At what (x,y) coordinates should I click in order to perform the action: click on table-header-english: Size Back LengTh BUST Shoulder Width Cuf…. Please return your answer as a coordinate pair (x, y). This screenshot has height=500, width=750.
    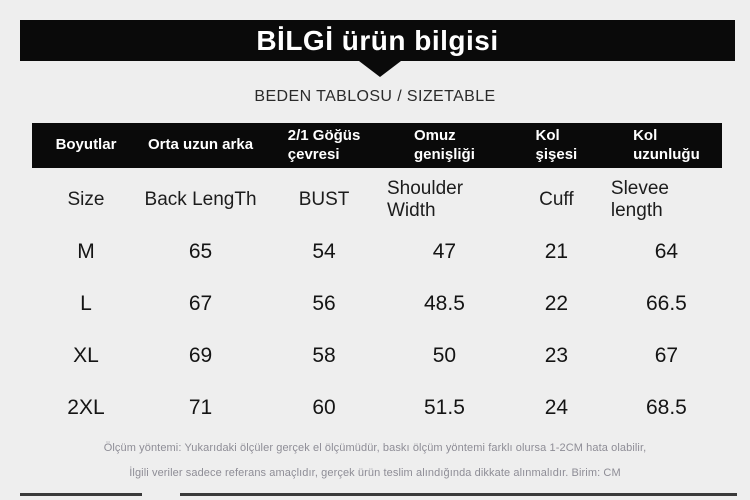
    Looking at the image, I should click on (377, 199).